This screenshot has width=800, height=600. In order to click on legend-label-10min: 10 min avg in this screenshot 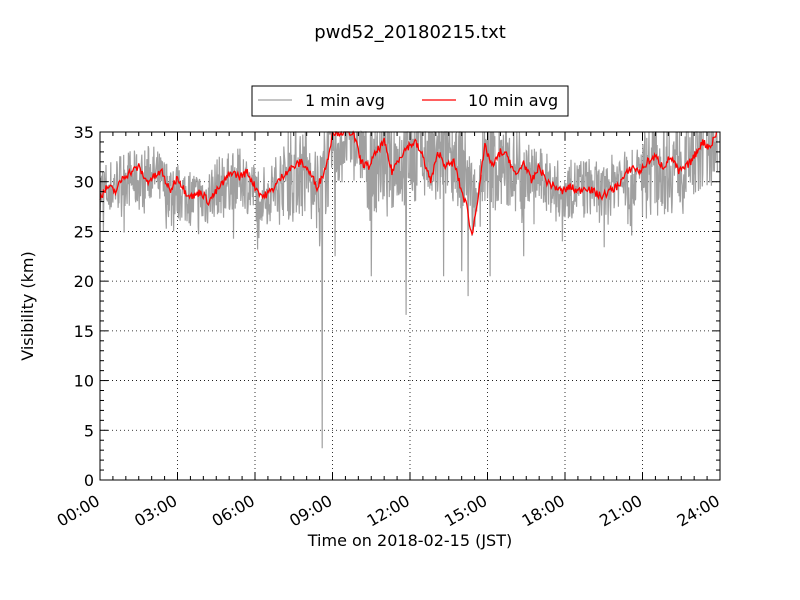, I will do `click(513, 100)`.